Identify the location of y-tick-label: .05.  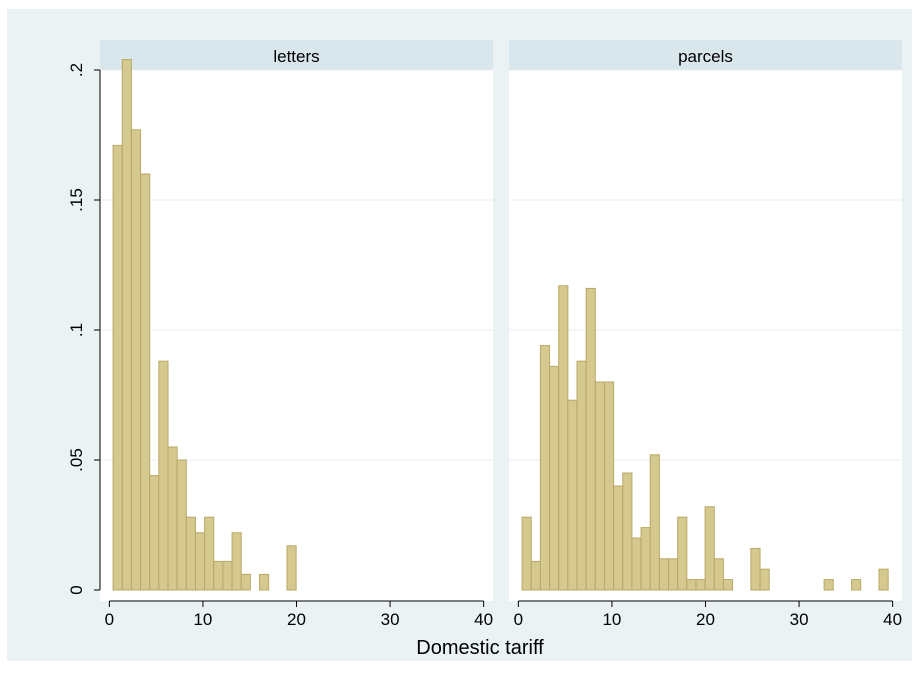
(76, 460).